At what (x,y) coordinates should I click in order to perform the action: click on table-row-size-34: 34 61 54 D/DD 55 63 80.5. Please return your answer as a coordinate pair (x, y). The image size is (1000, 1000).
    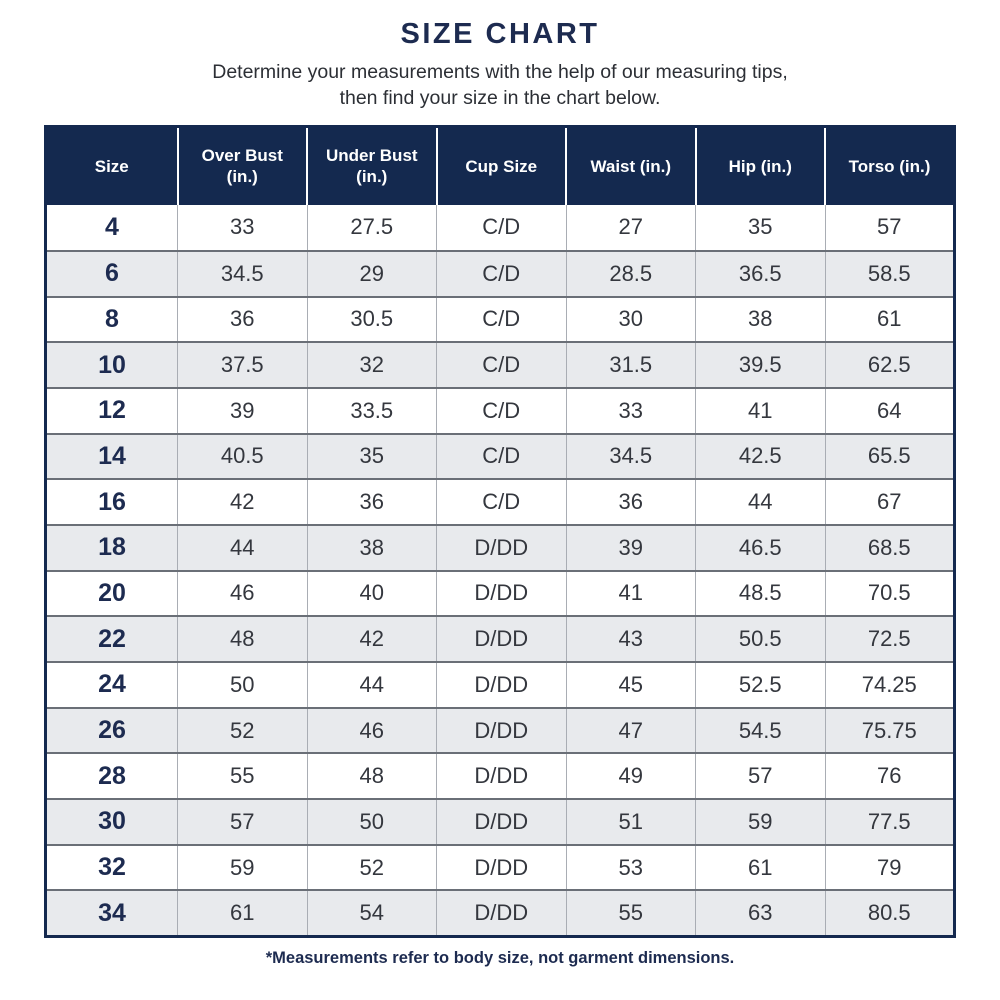
    Looking at the image, I should click on (500, 913).